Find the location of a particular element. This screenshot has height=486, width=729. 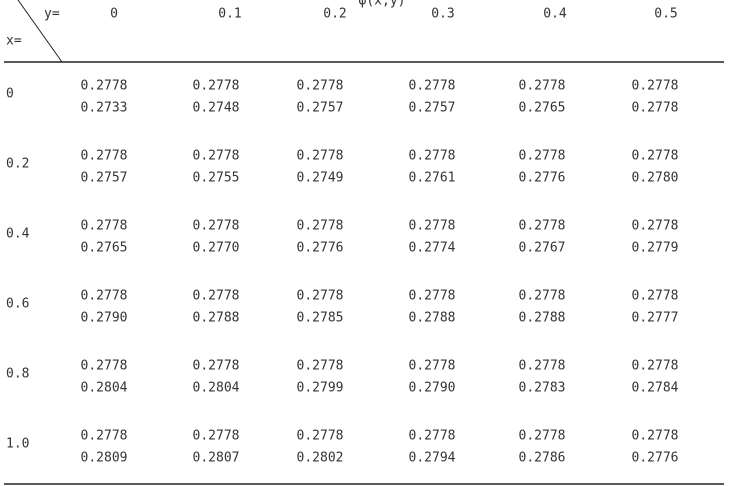

cell-computed: 0.2780 is located at coordinates (655, 178).